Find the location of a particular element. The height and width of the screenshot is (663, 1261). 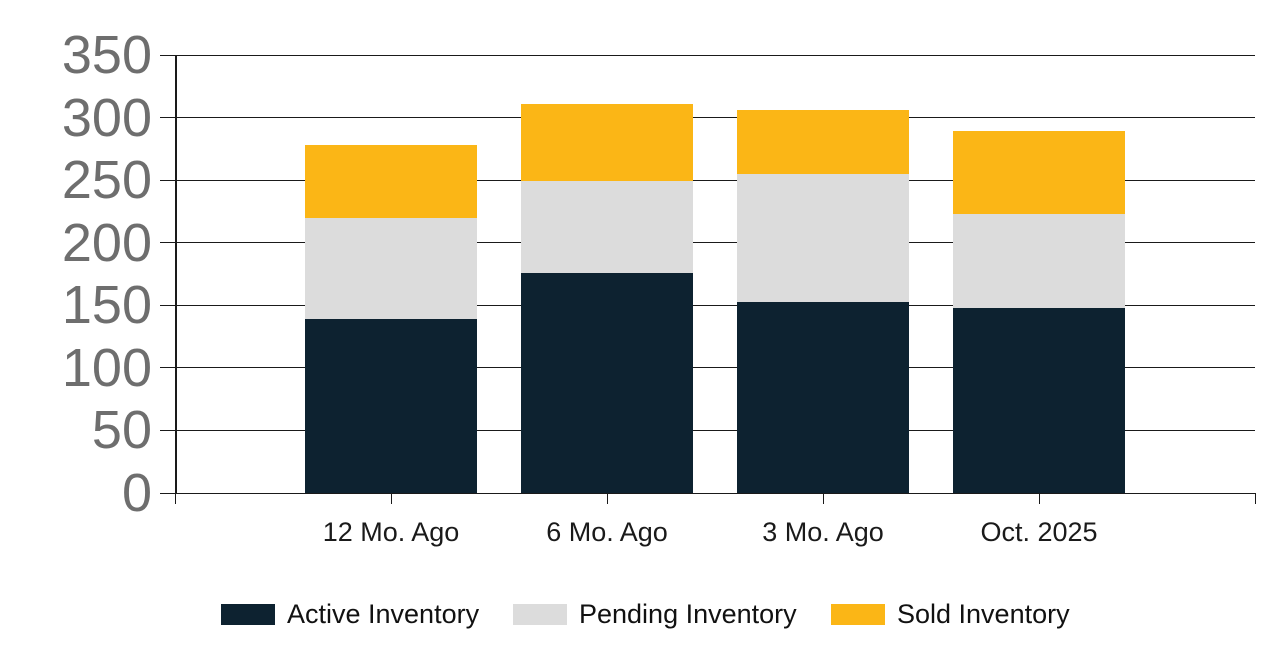

x-category-label-2: 6 Mo. Ago is located at coordinates (607, 532).